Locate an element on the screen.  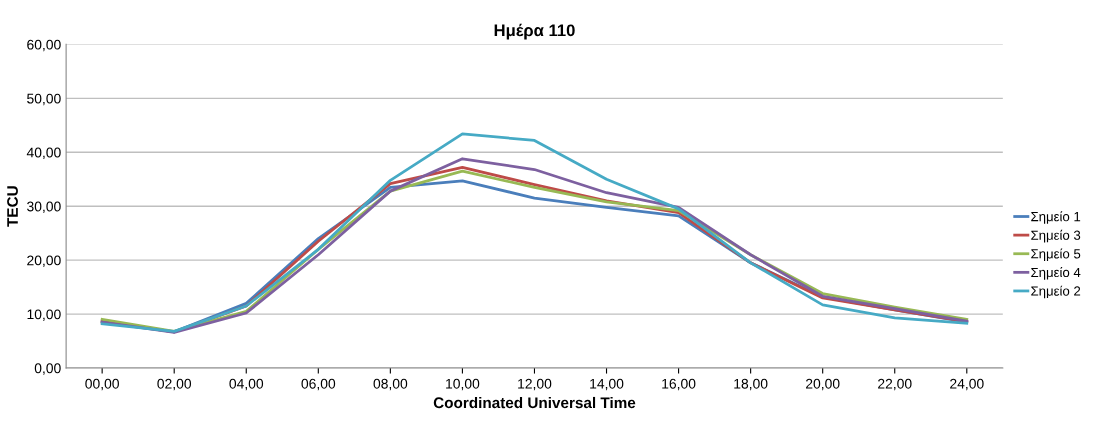
y-tick-label: 50,00 is located at coordinates (44, 99).